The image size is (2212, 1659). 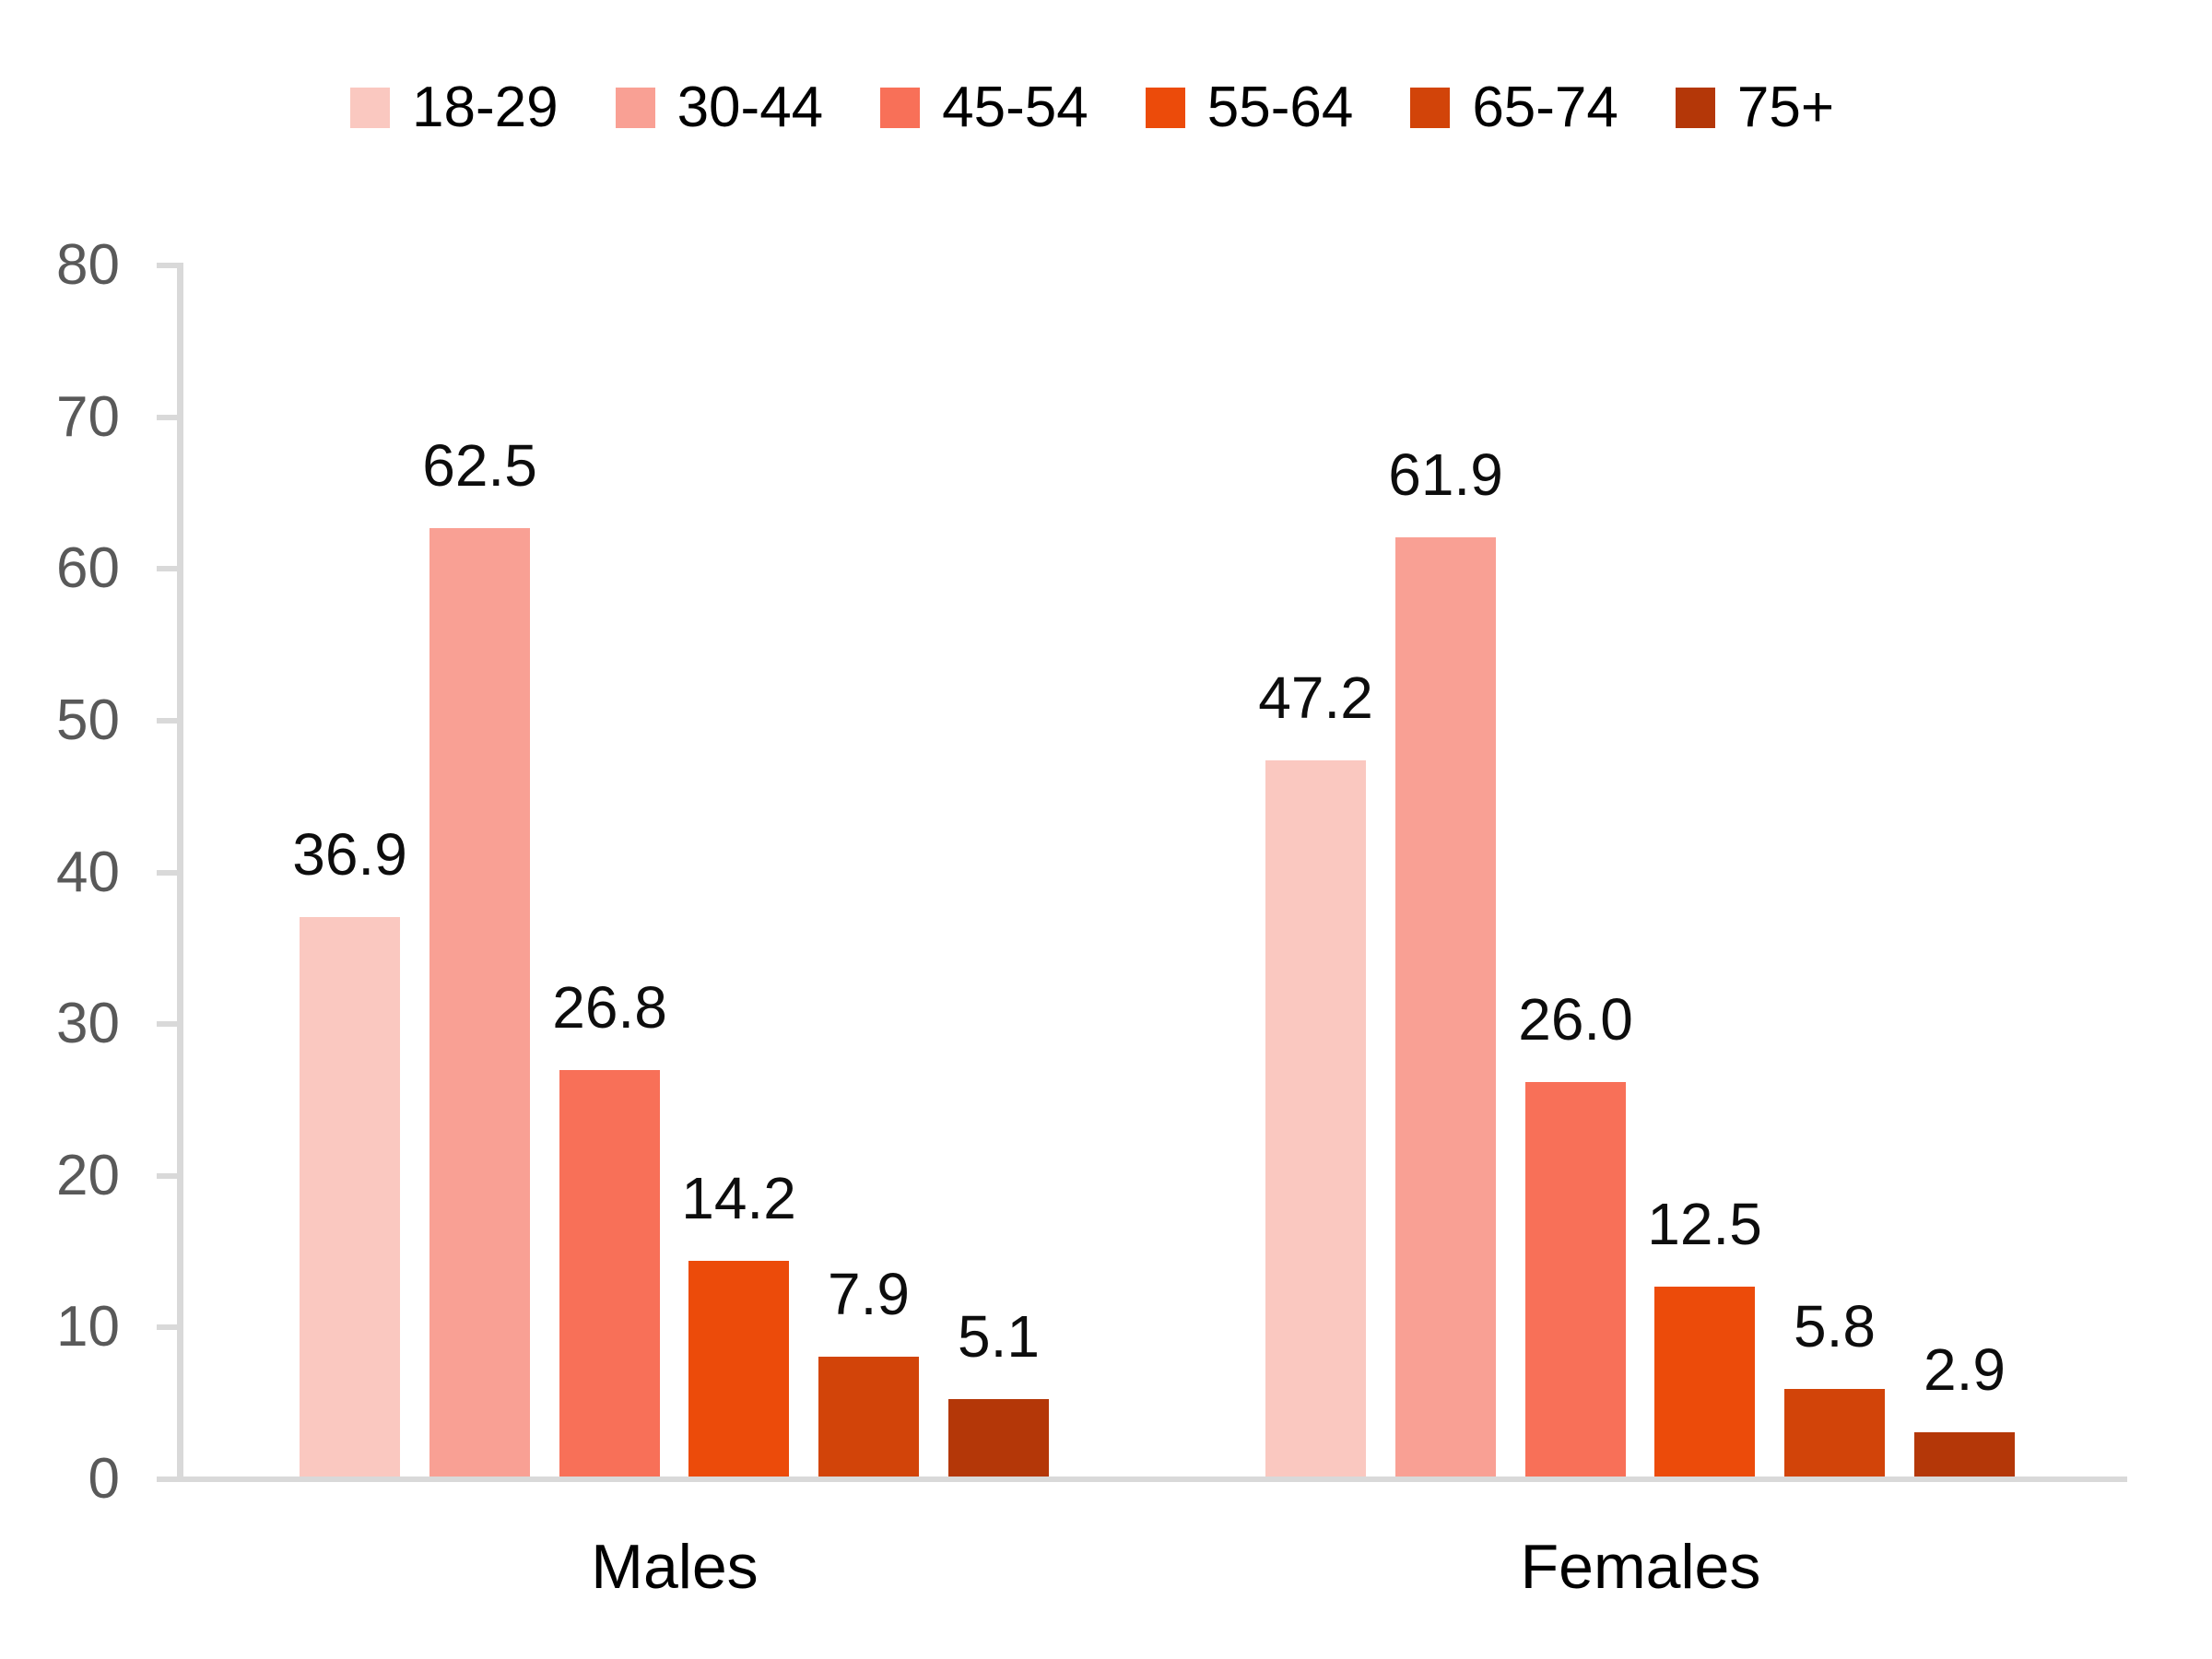 What do you see at coordinates (1835, 1326) in the screenshot?
I see `bar-value-label: 5.8` at bounding box center [1835, 1326].